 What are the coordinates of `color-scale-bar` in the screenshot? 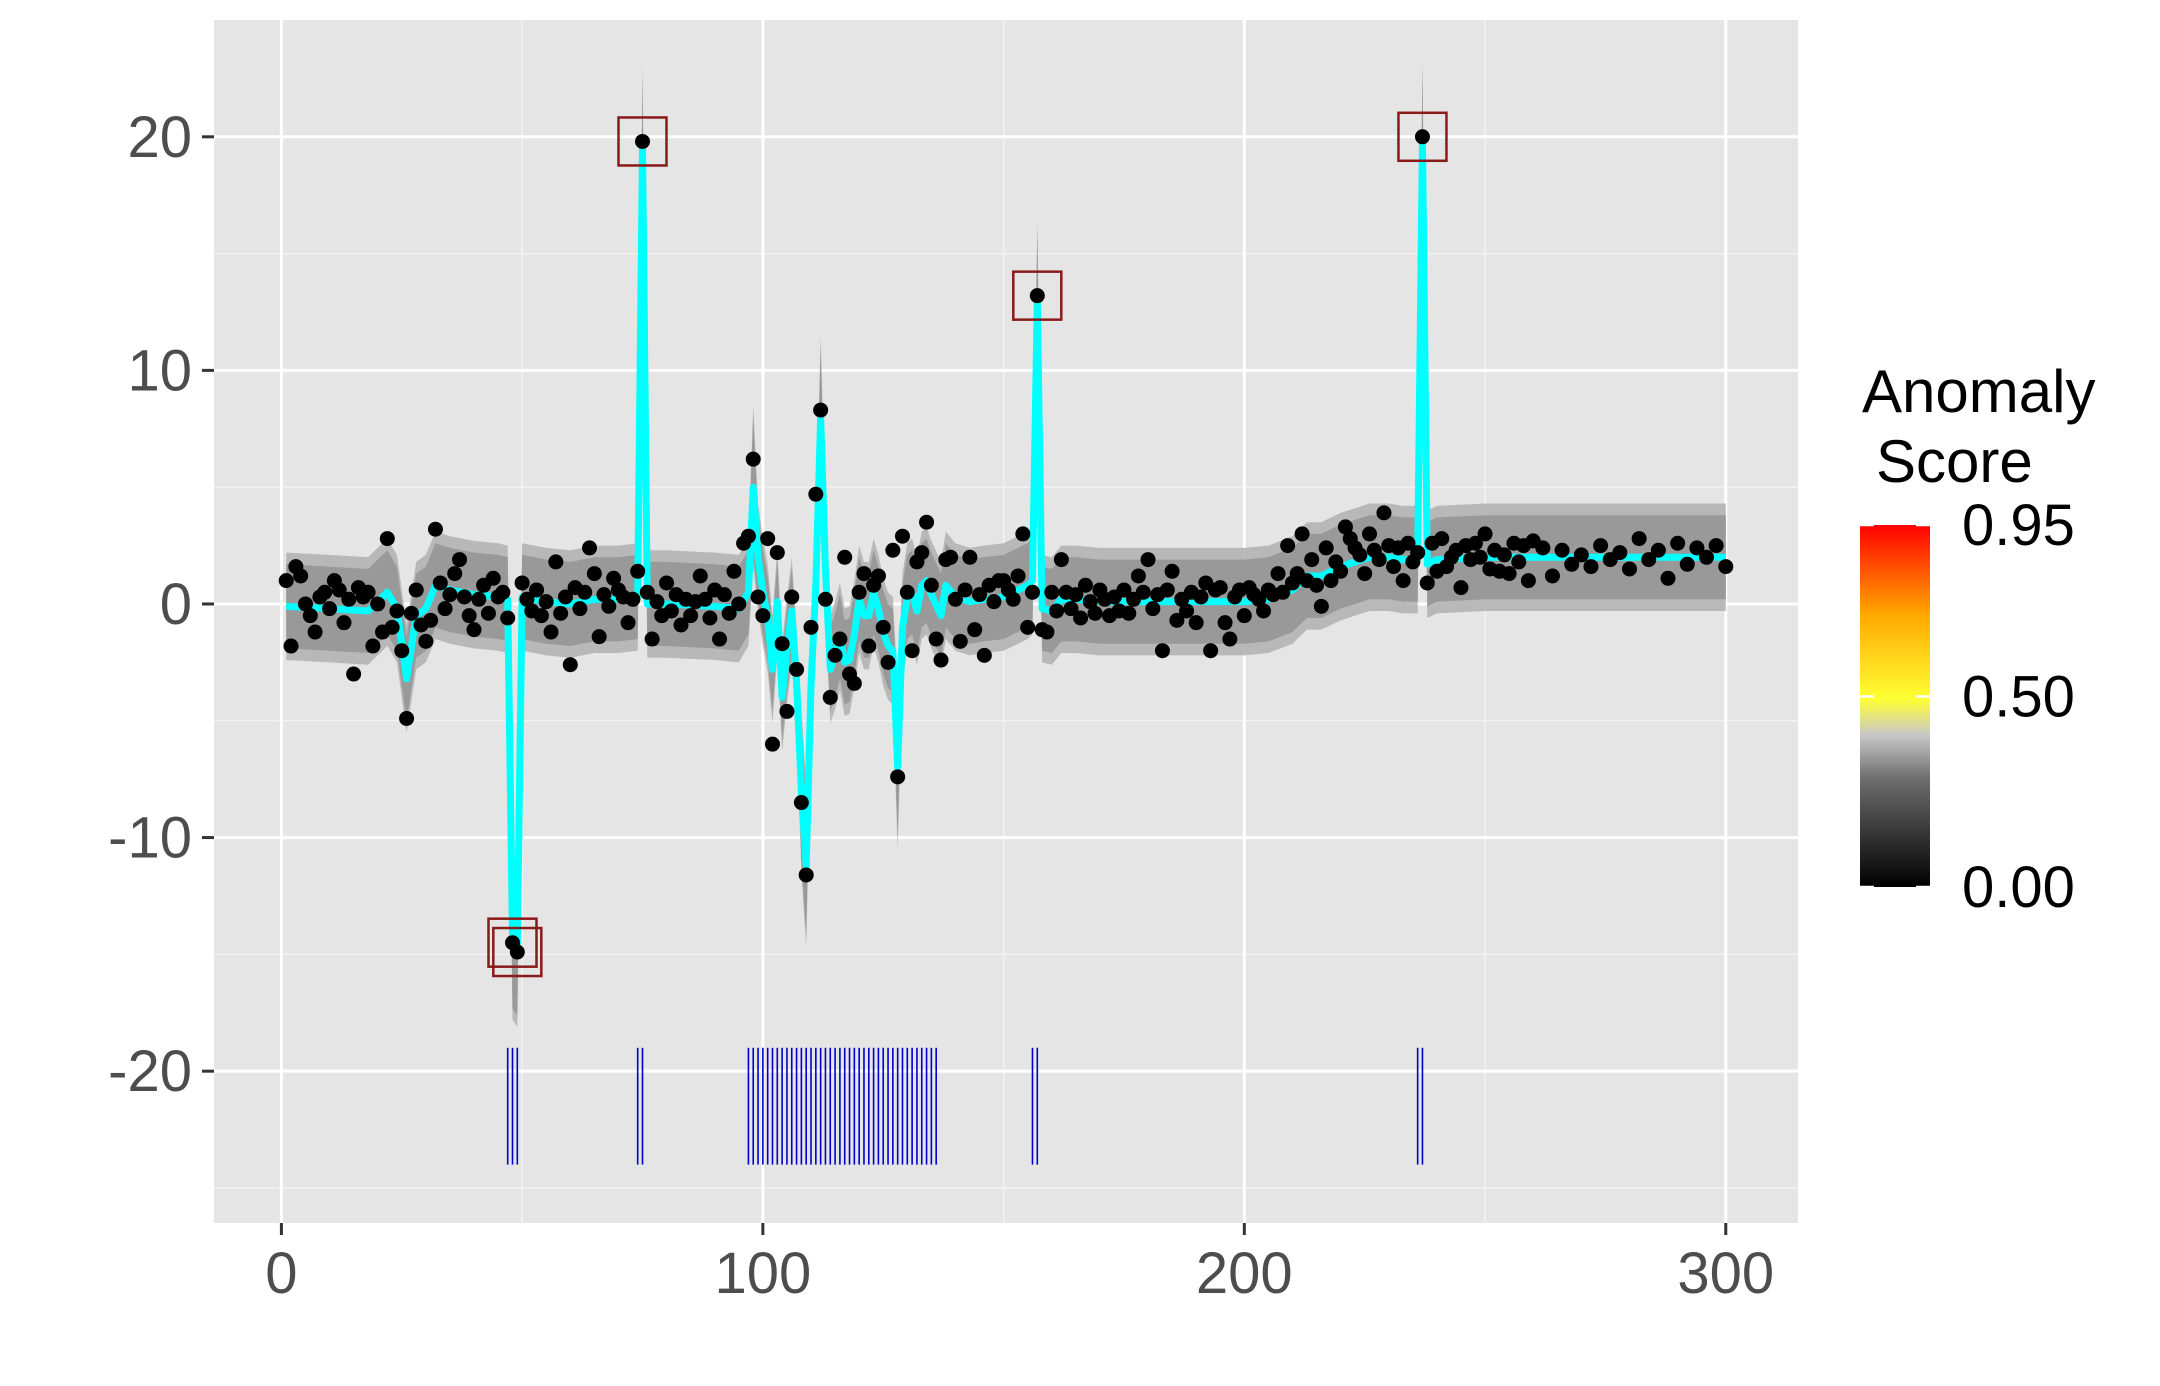 It's located at (1895, 706).